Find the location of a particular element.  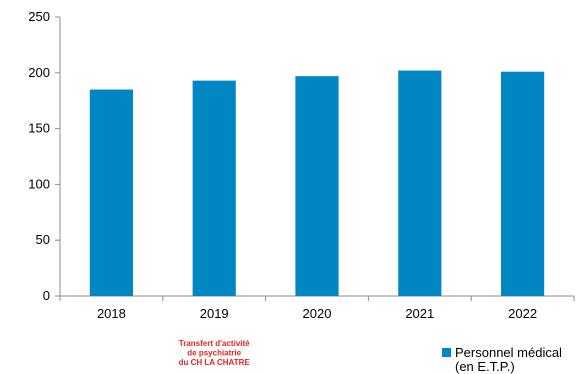

bar-2020 is located at coordinates (317, 186).